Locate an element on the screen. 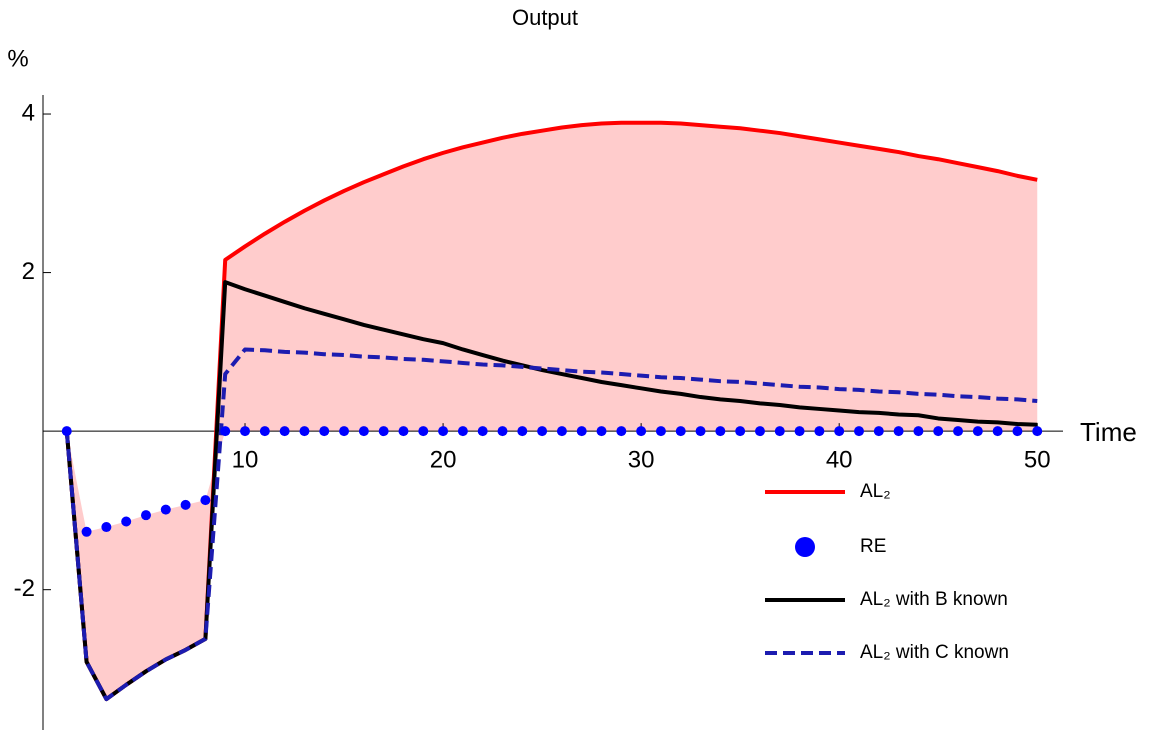 This screenshot has height=734, width=1153. x-tick-label: 10 is located at coordinates (245, 459).